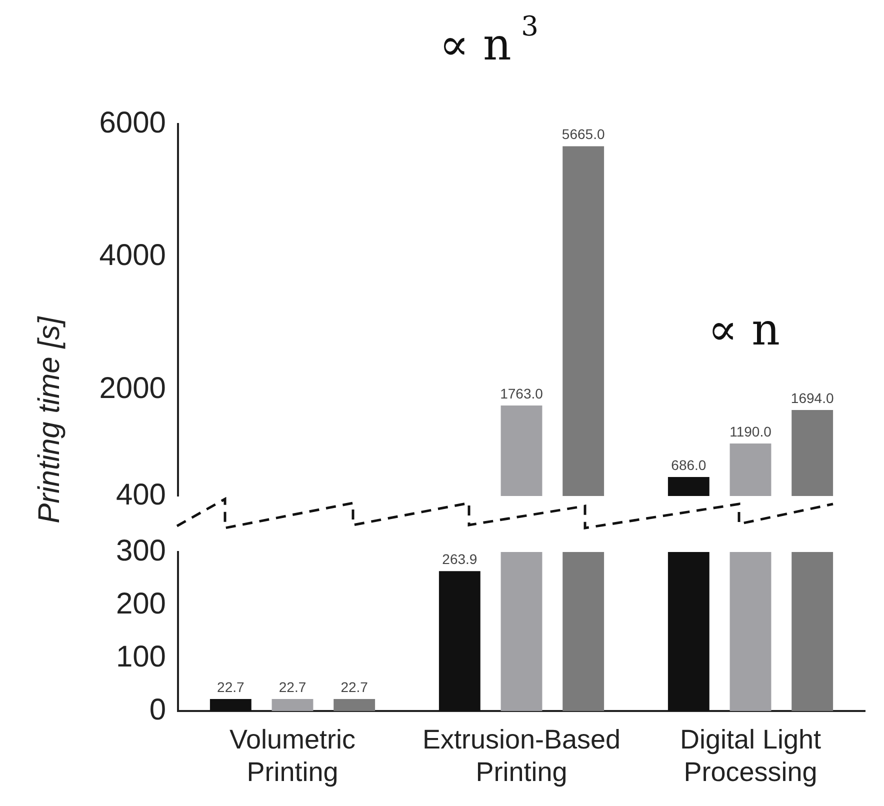 The width and height of the screenshot is (884, 806). I want to click on y-tick-label: 6000, so click(132, 123).